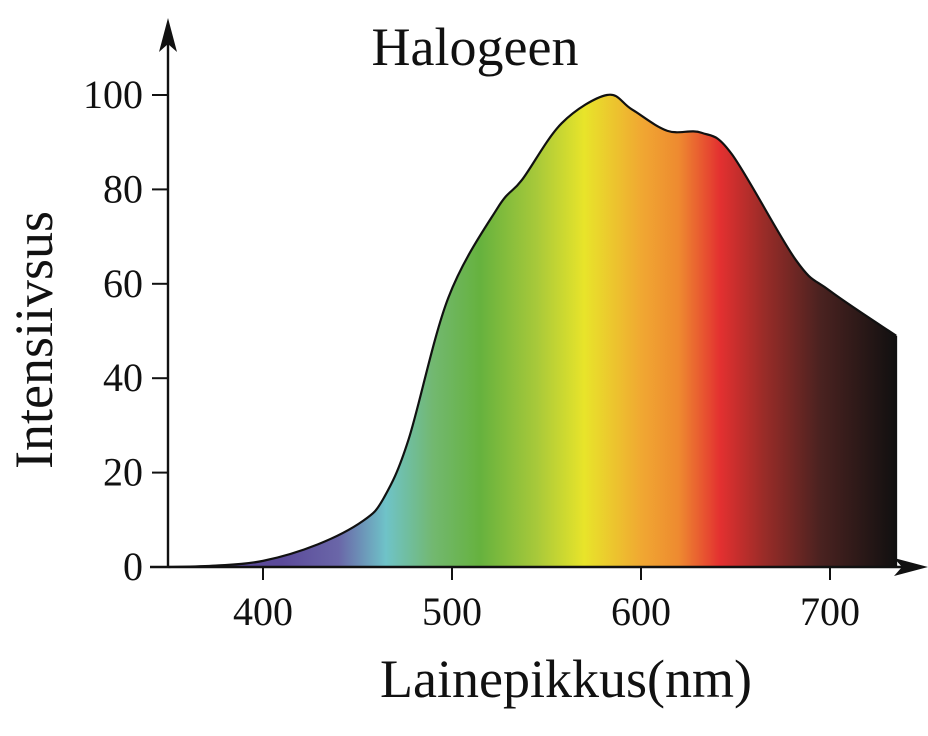  What do you see at coordinates (123, 188) in the screenshot?
I see `y-tick-label: 80` at bounding box center [123, 188].